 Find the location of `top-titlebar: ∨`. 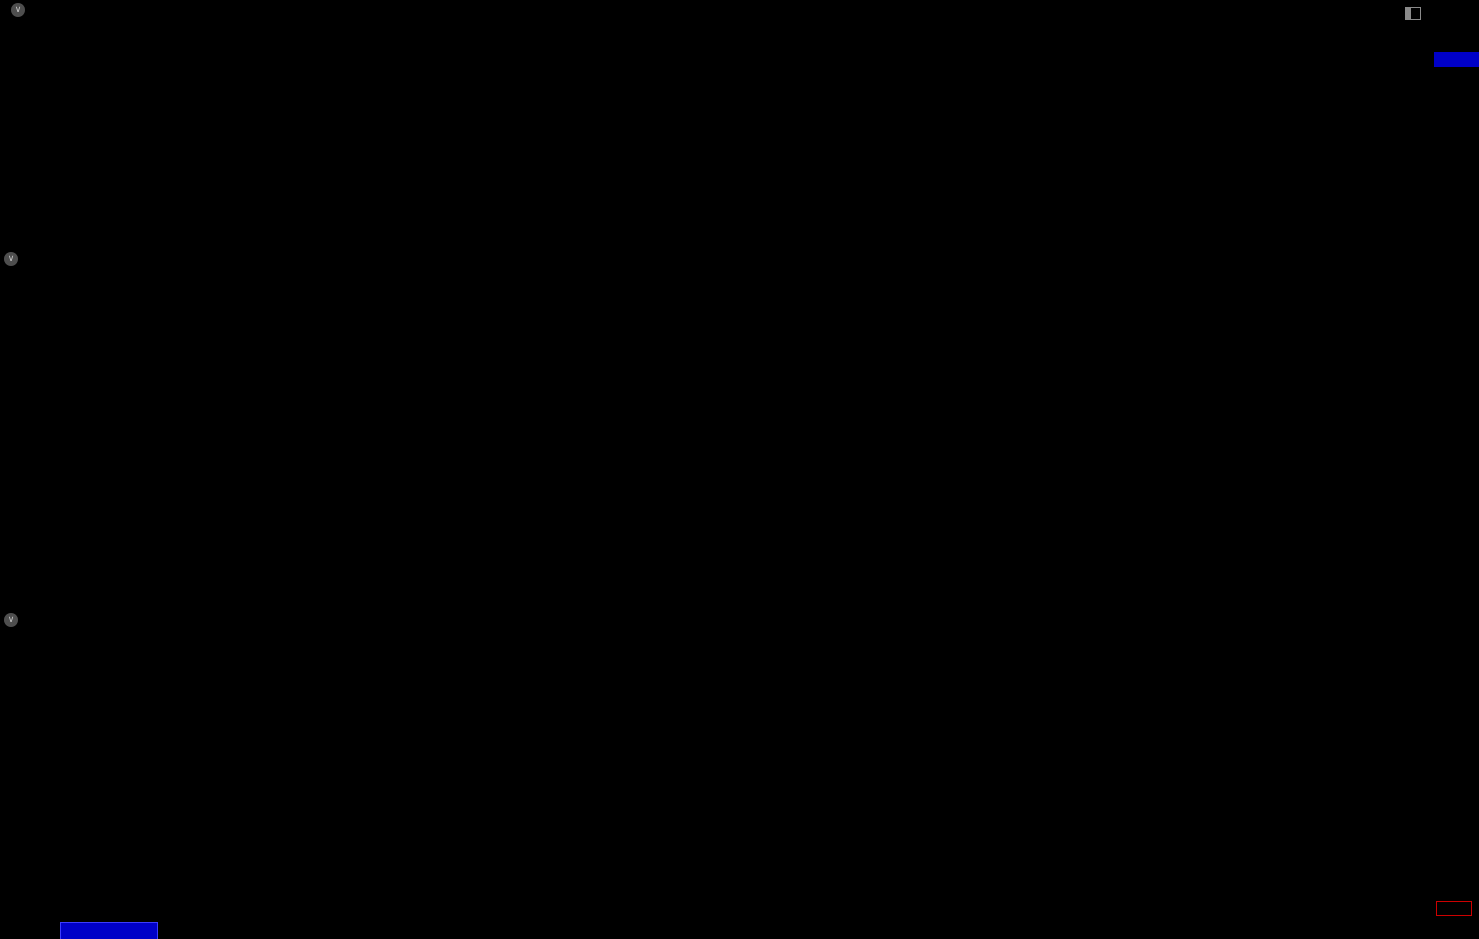

top-titlebar: ∨ is located at coordinates (18, 9).